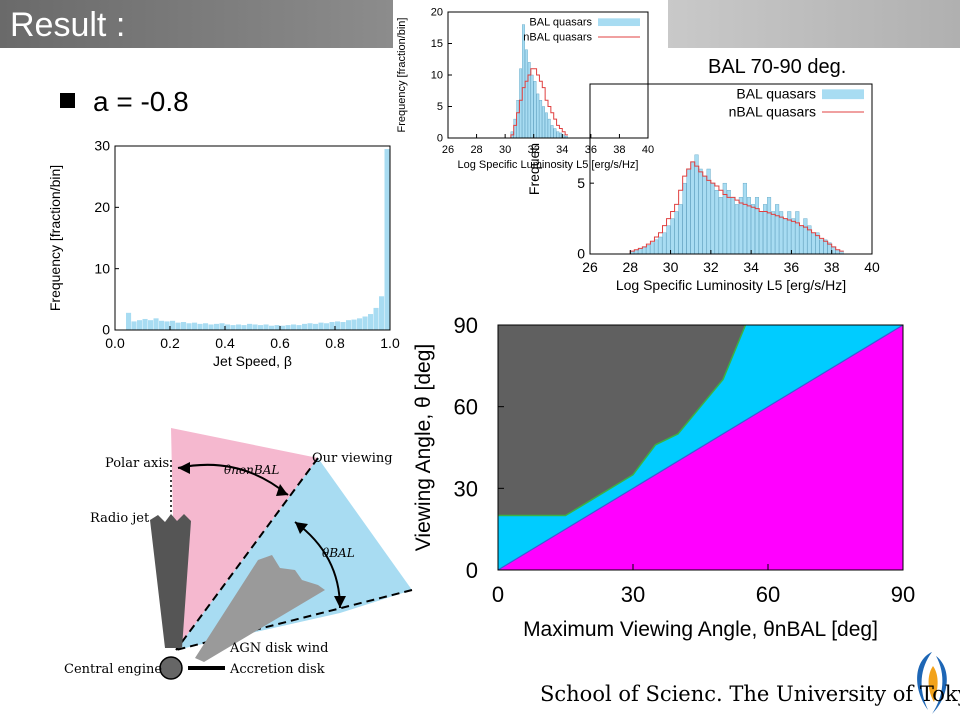 The width and height of the screenshot is (960, 720). Describe the element at coordinates (247, 554) in the screenshot. I see `viewing-boundary-line` at that location.